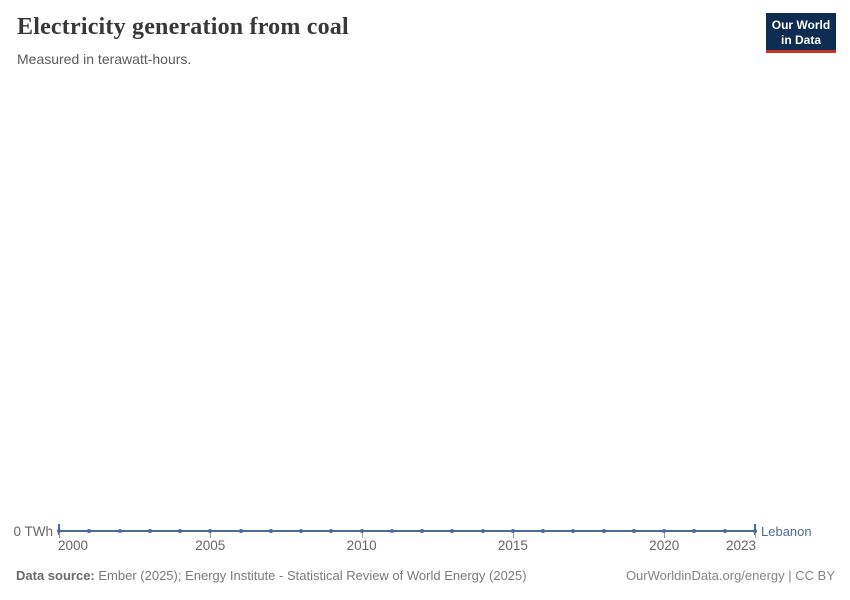  What do you see at coordinates (210, 545) in the screenshot?
I see `x-axis-tick-label: 2005` at bounding box center [210, 545].